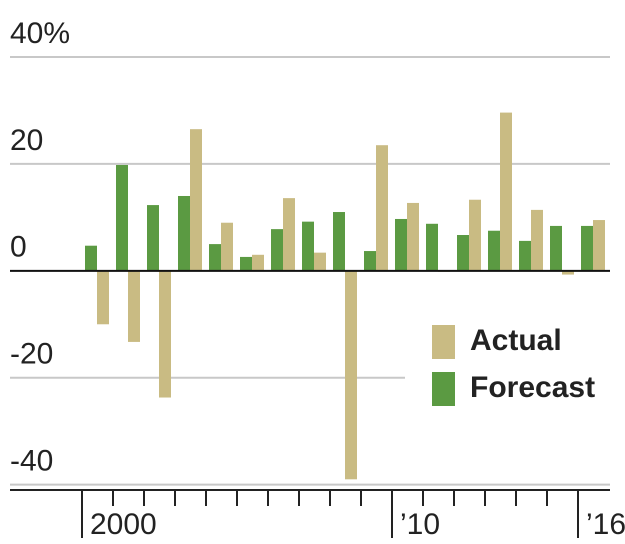 This screenshot has height=544, width=625. Describe the element at coordinates (123, 524) in the screenshot. I see `x-tick-label: 2000` at that location.